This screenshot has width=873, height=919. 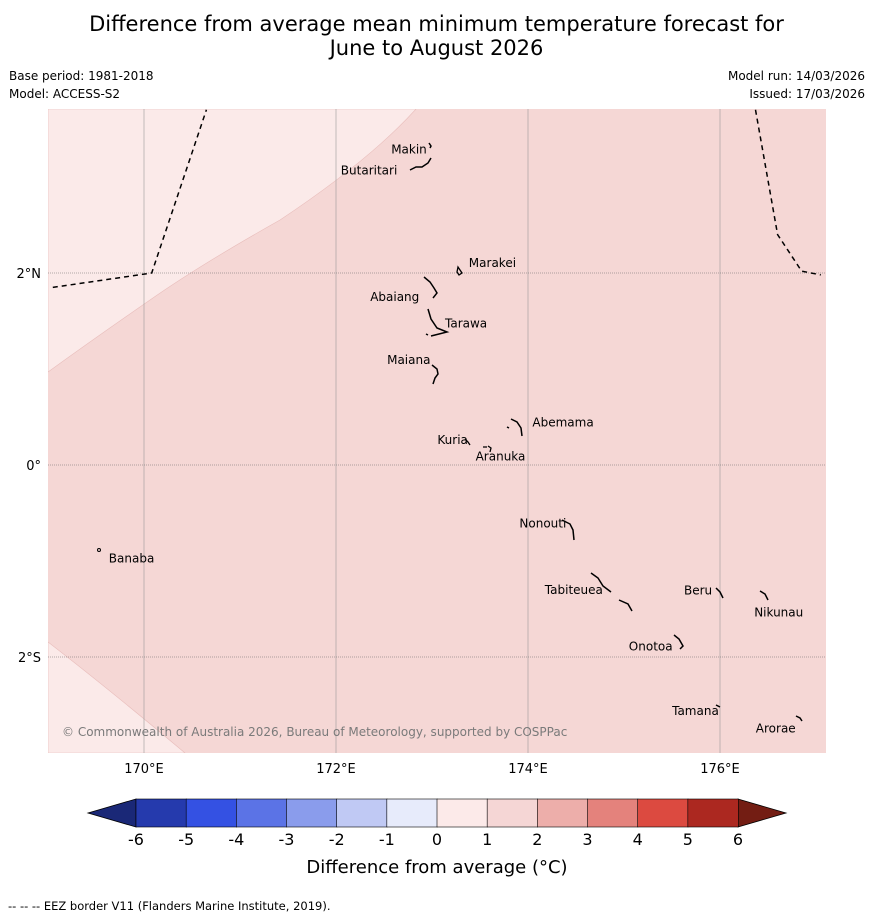 What do you see at coordinates (336, 769) in the screenshot?
I see `lon-tick-label: 172°E` at bounding box center [336, 769].